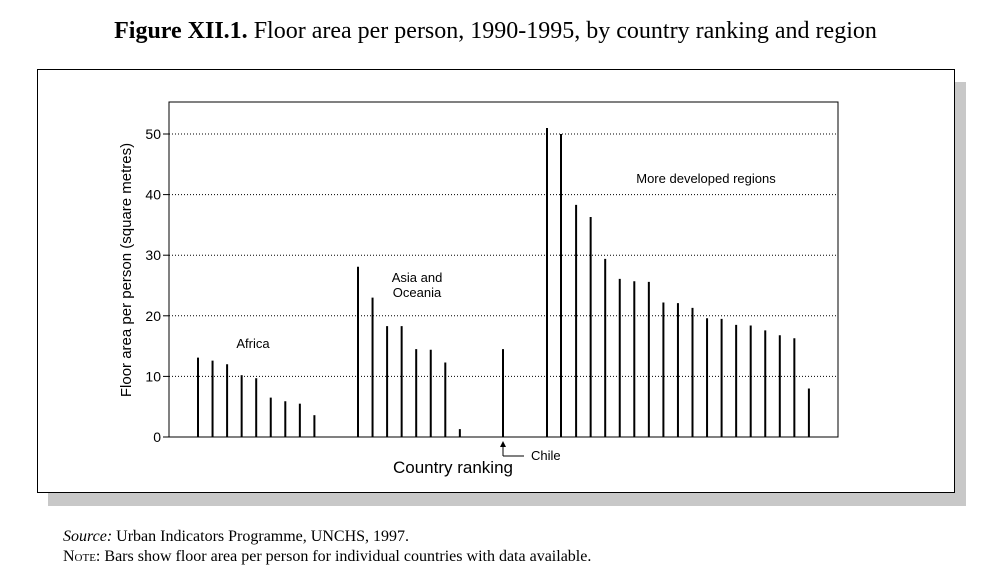 Image resolution: width=991 pixels, height=580 pixels. What do you see at coordinates (88, 536) in the screenshot?
I see `source-label: Source:` at bounding box center [88, 536].